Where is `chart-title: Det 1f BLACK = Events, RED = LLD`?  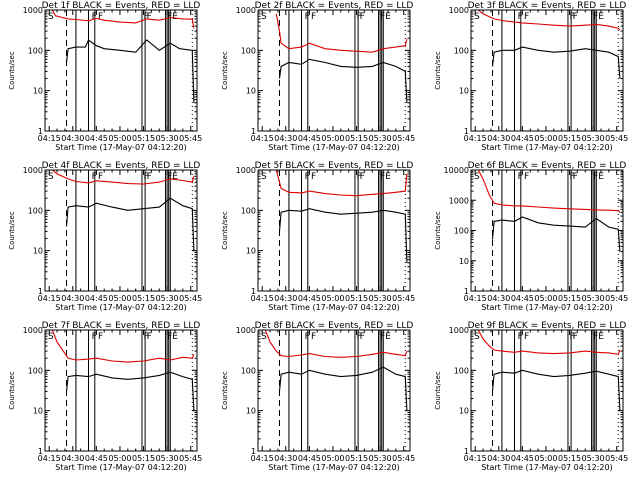
chart-title: Det 1f BLACK = Events, RED = LLD is located at coordinates (121, 6).